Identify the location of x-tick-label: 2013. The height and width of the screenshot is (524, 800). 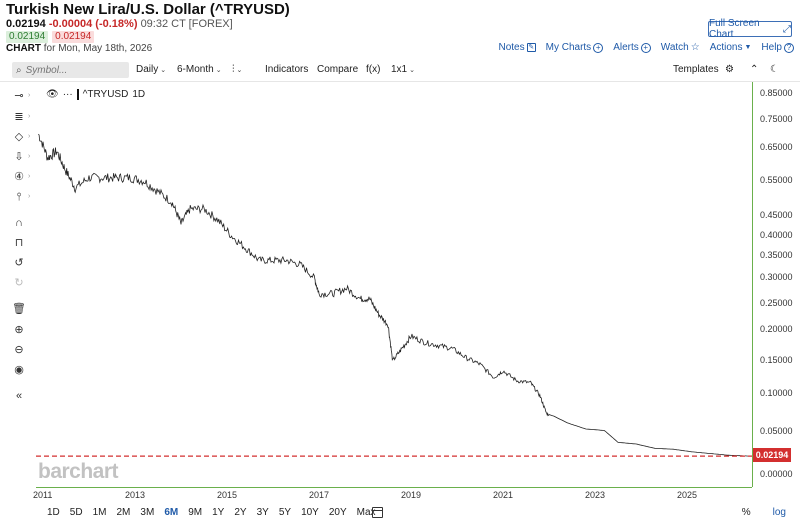
(135, 495).